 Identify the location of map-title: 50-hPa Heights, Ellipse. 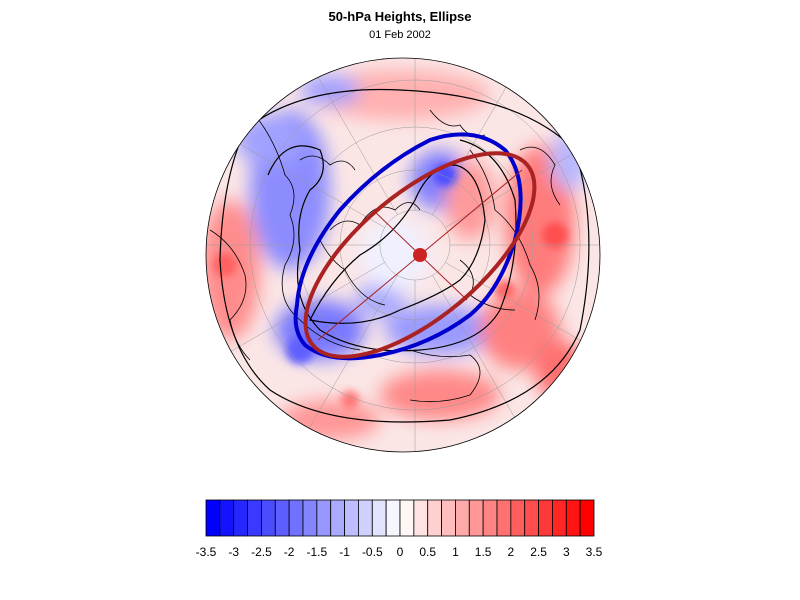
(400, 16).